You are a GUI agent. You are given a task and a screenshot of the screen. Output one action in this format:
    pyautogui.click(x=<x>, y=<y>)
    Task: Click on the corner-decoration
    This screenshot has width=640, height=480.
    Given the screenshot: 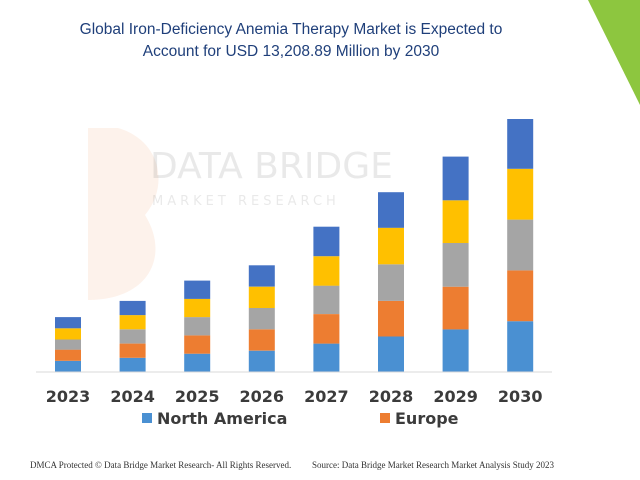 What is the action you would take?
    pyautogui.click(x=614, y=52)
    